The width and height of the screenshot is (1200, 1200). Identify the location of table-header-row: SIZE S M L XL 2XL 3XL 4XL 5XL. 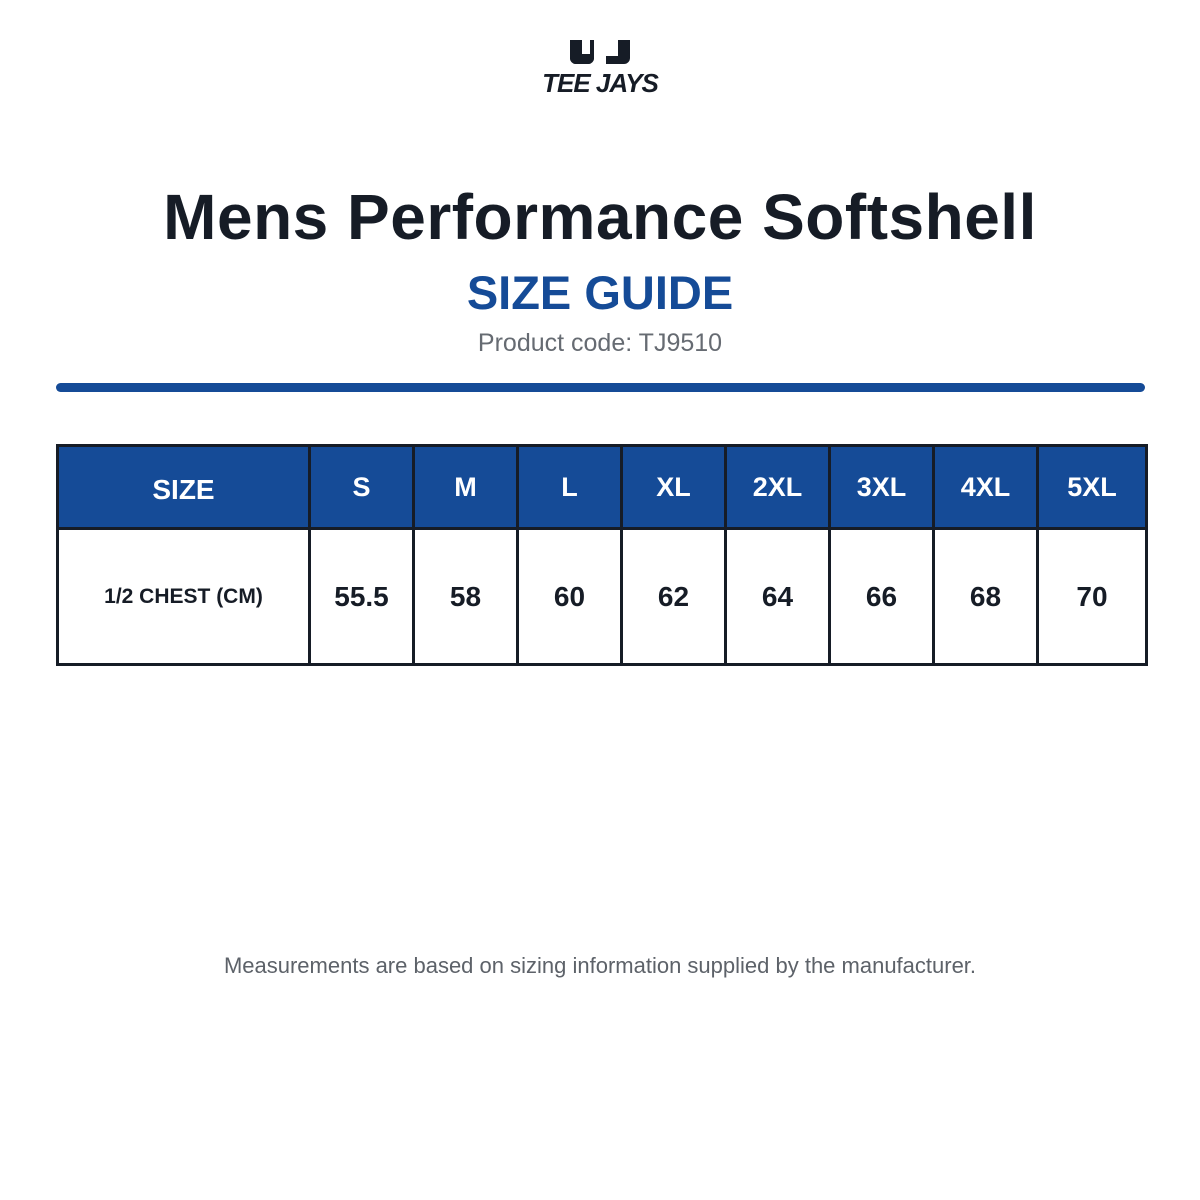
(602, 487).